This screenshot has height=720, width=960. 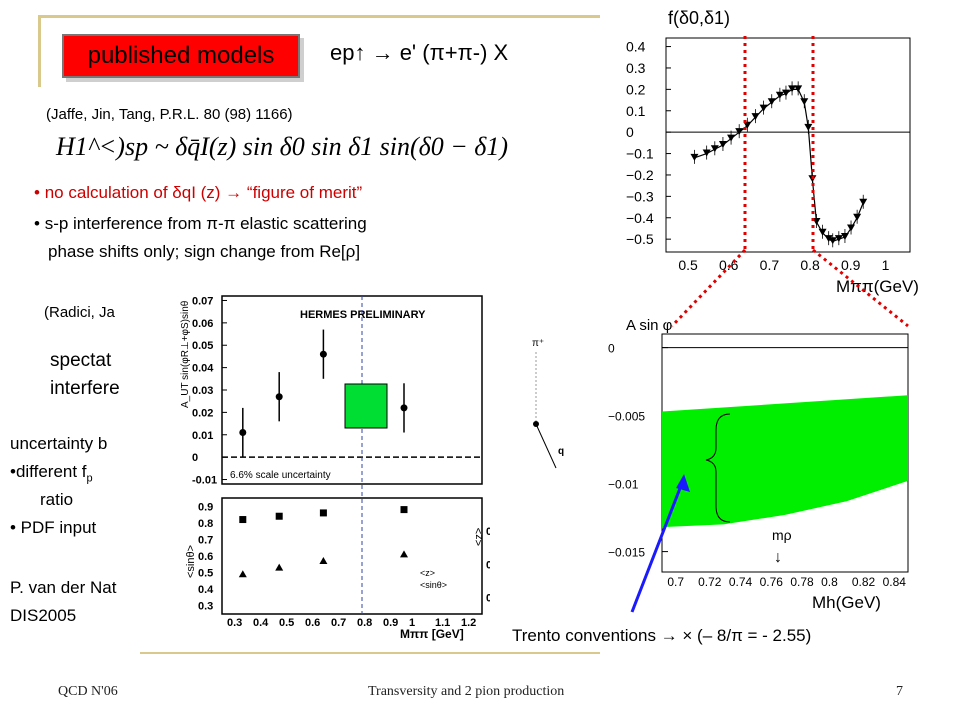 I want to click on hermes-xtick: 0.4, so click(x=261, y=623).